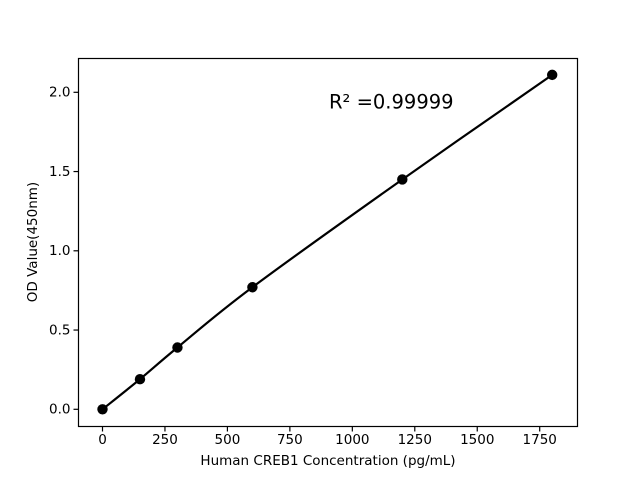  Describe the element at coordinates (59, 410) in the screenshot. I see `y-tick-label: 0.0` at that location.